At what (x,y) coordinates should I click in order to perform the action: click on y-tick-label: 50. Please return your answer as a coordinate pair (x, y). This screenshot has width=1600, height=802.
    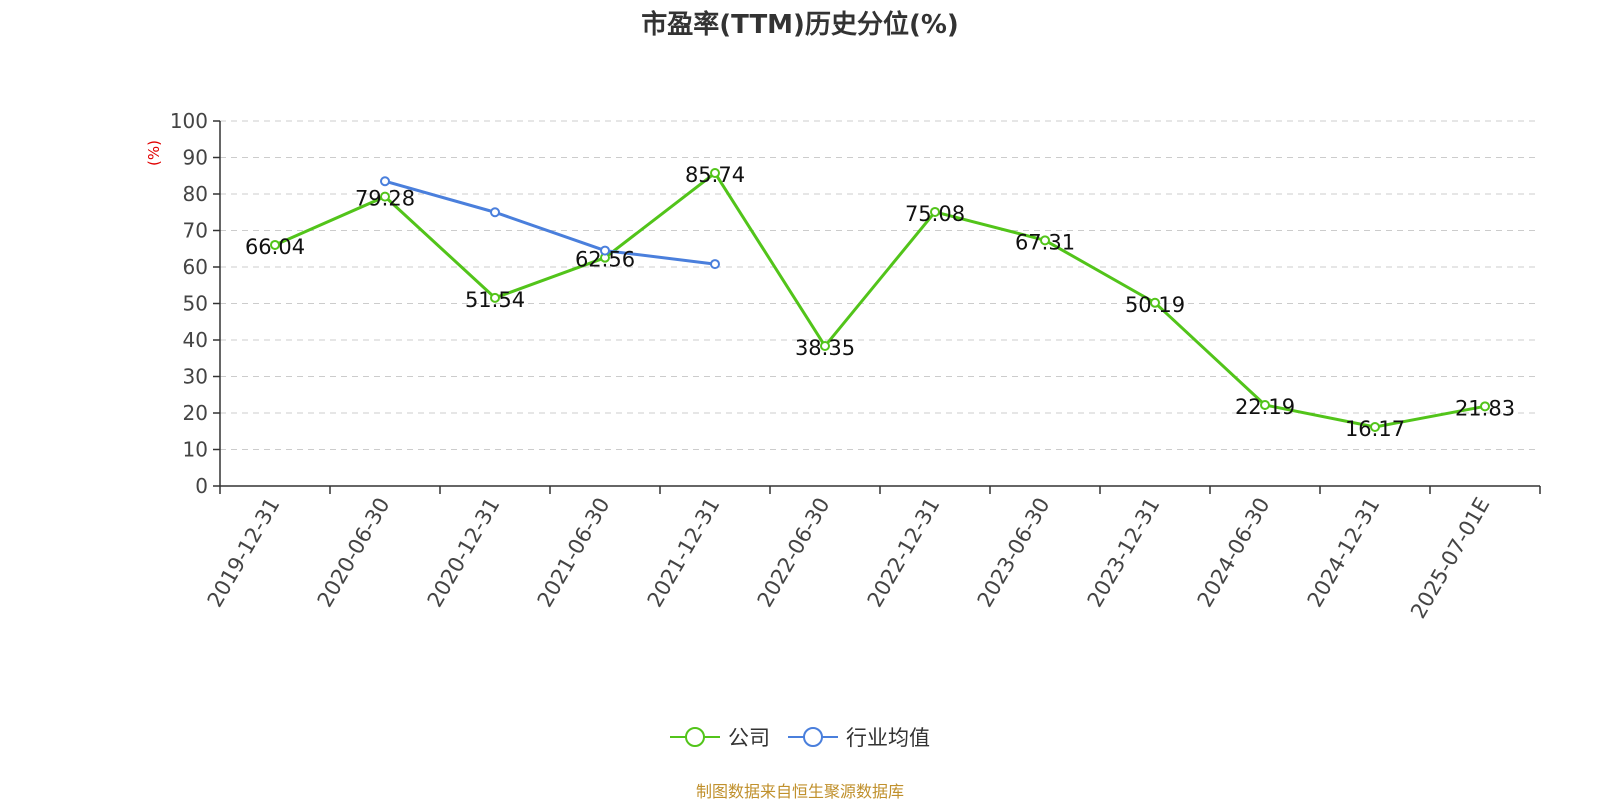
    Looking at the image, I should click on (195, 304).